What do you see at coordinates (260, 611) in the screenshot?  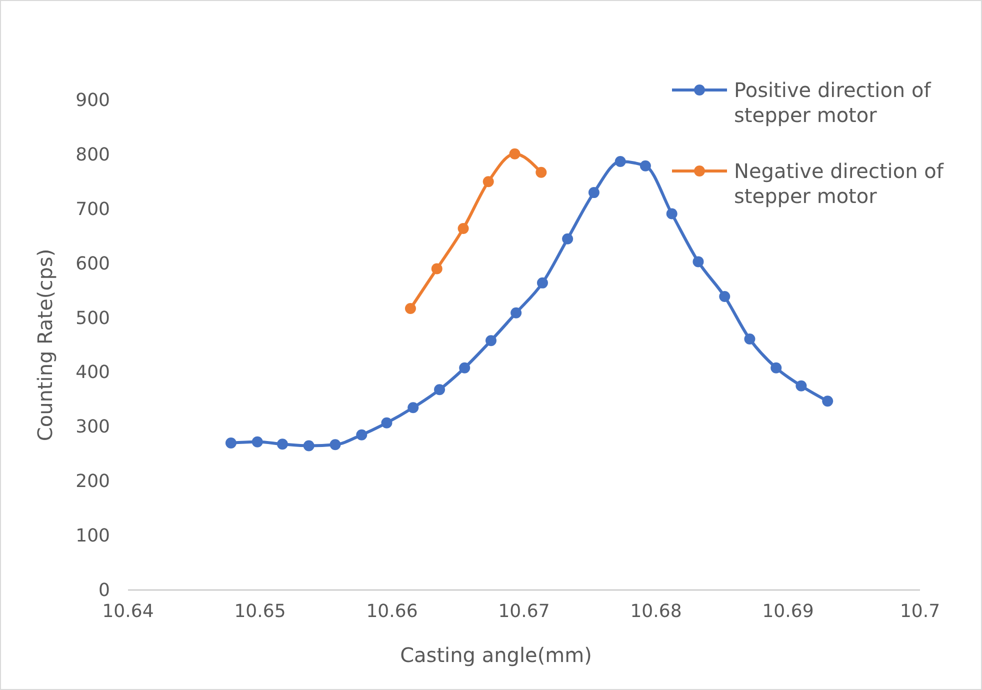 I see `x-tick-label: 10.65` at bounding box center [260, 611].